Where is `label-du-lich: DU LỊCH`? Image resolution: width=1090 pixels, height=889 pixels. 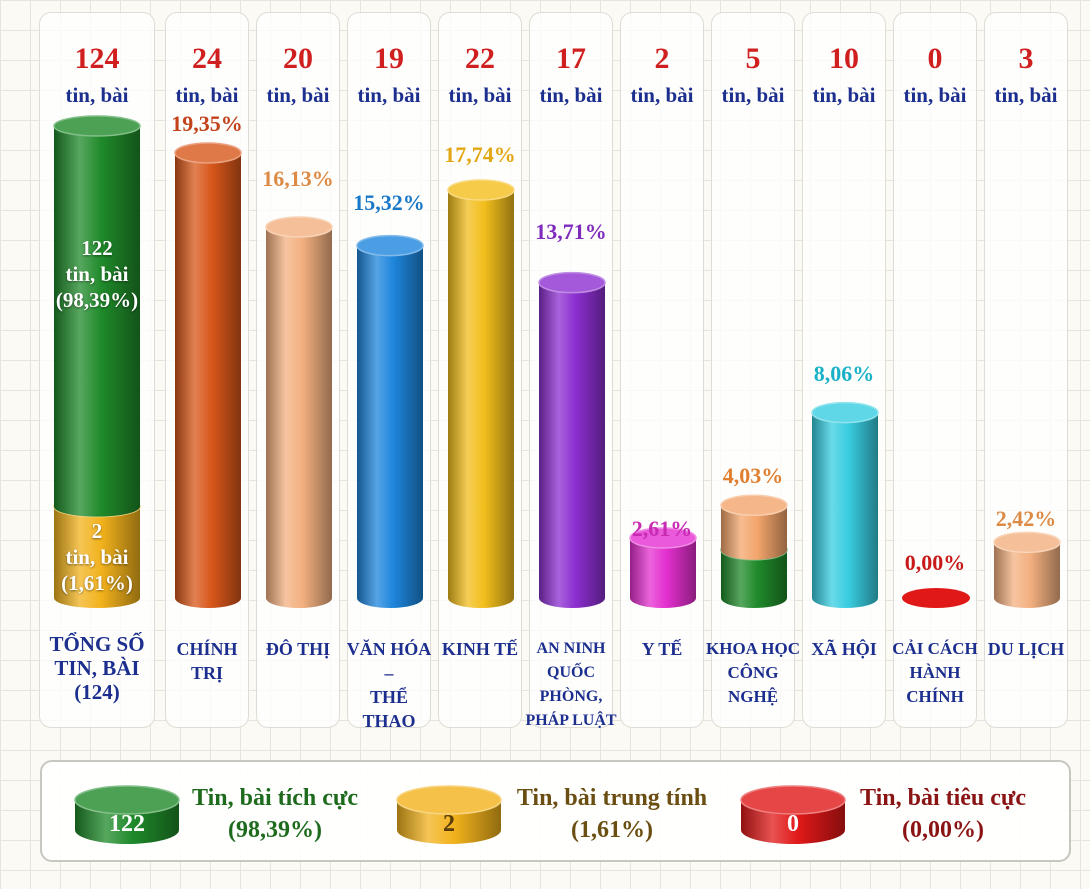
label-du-lich: DU LỊCH is located at coordinates (1026, 649).